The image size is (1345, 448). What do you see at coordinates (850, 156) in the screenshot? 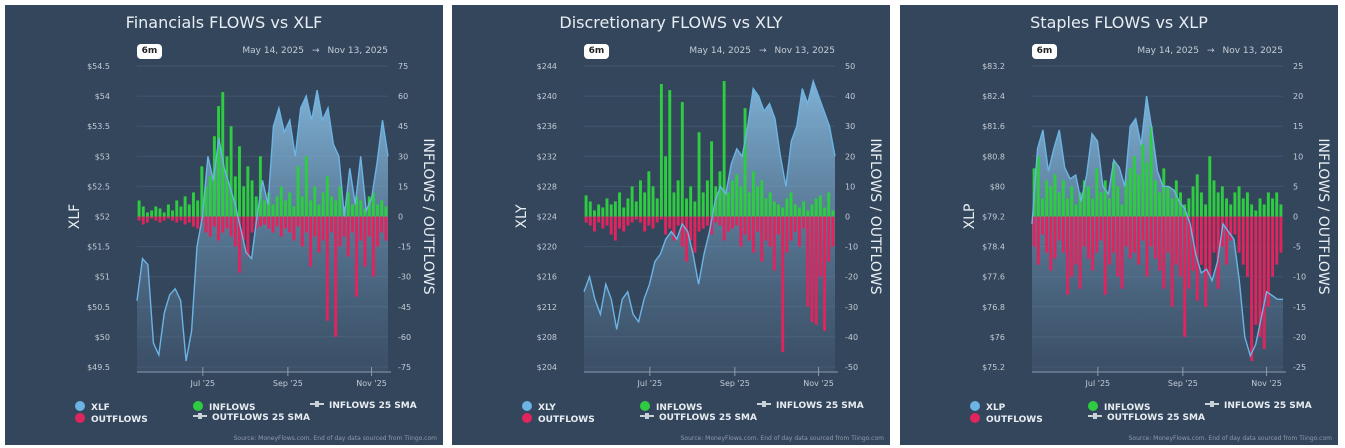
I see `y2-tick-label: 20` at bounding box center [850, 156].